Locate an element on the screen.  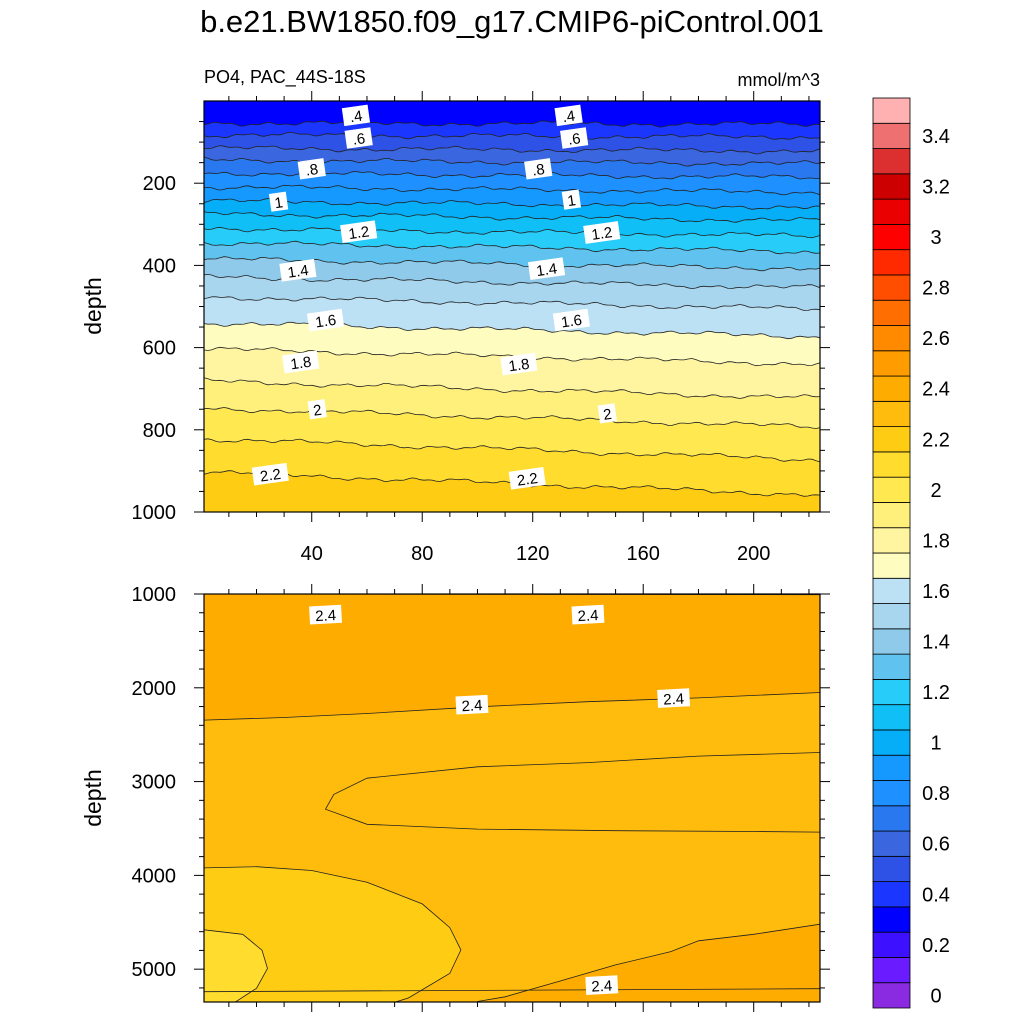
contour-label: .6 is located at coordinates (358, 138).